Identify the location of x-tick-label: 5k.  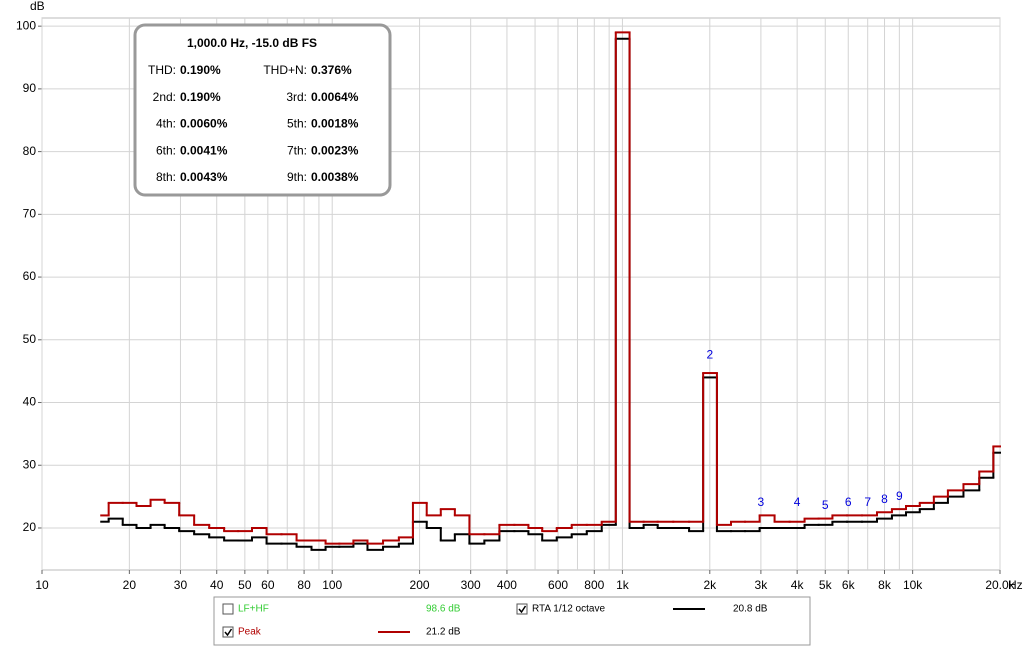
(826, 585).